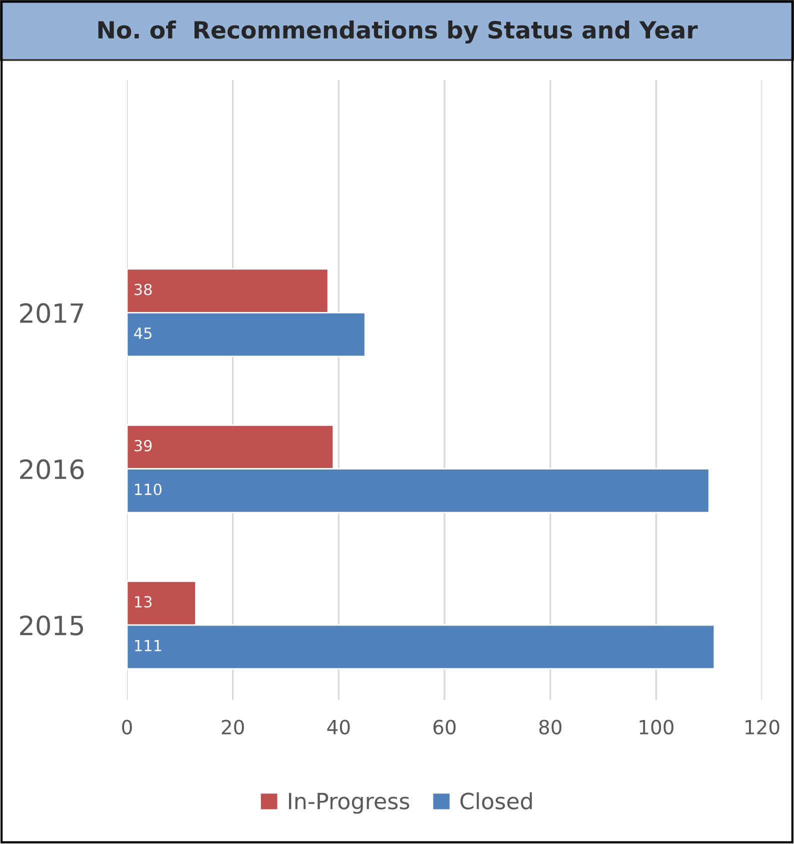 This screenshot has height=844, width=794. Describe the element at coordinates (148, 490) in the screenshot. I see `data-label: 110` at that location.